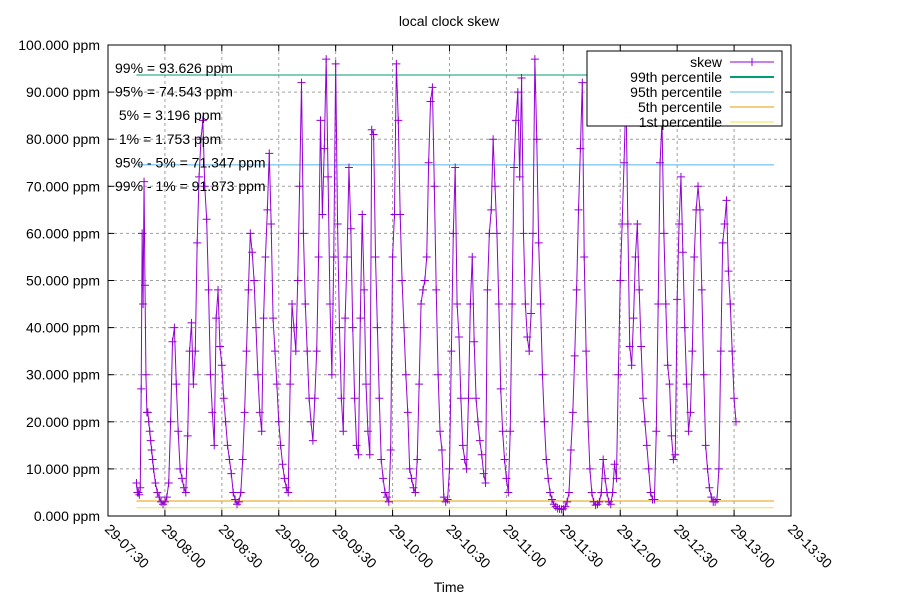  Describe the element at coordinates (449, 21) in the screenshot. I see `chart-title: local clock skew` at that location.